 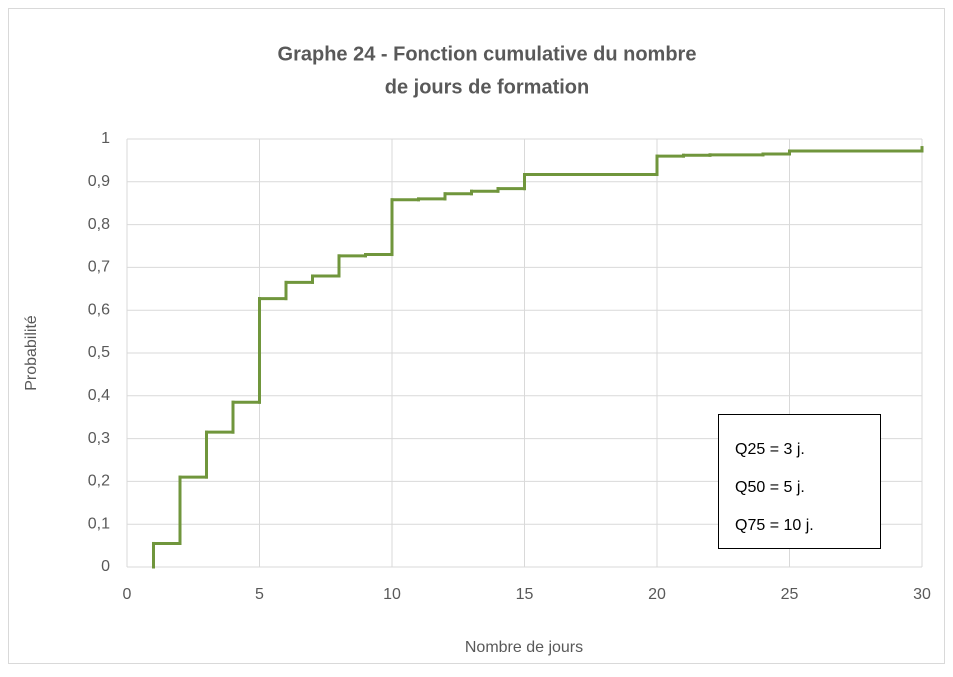 I want to click on chart-title: de jours de formation, so click(x=487, y=87).